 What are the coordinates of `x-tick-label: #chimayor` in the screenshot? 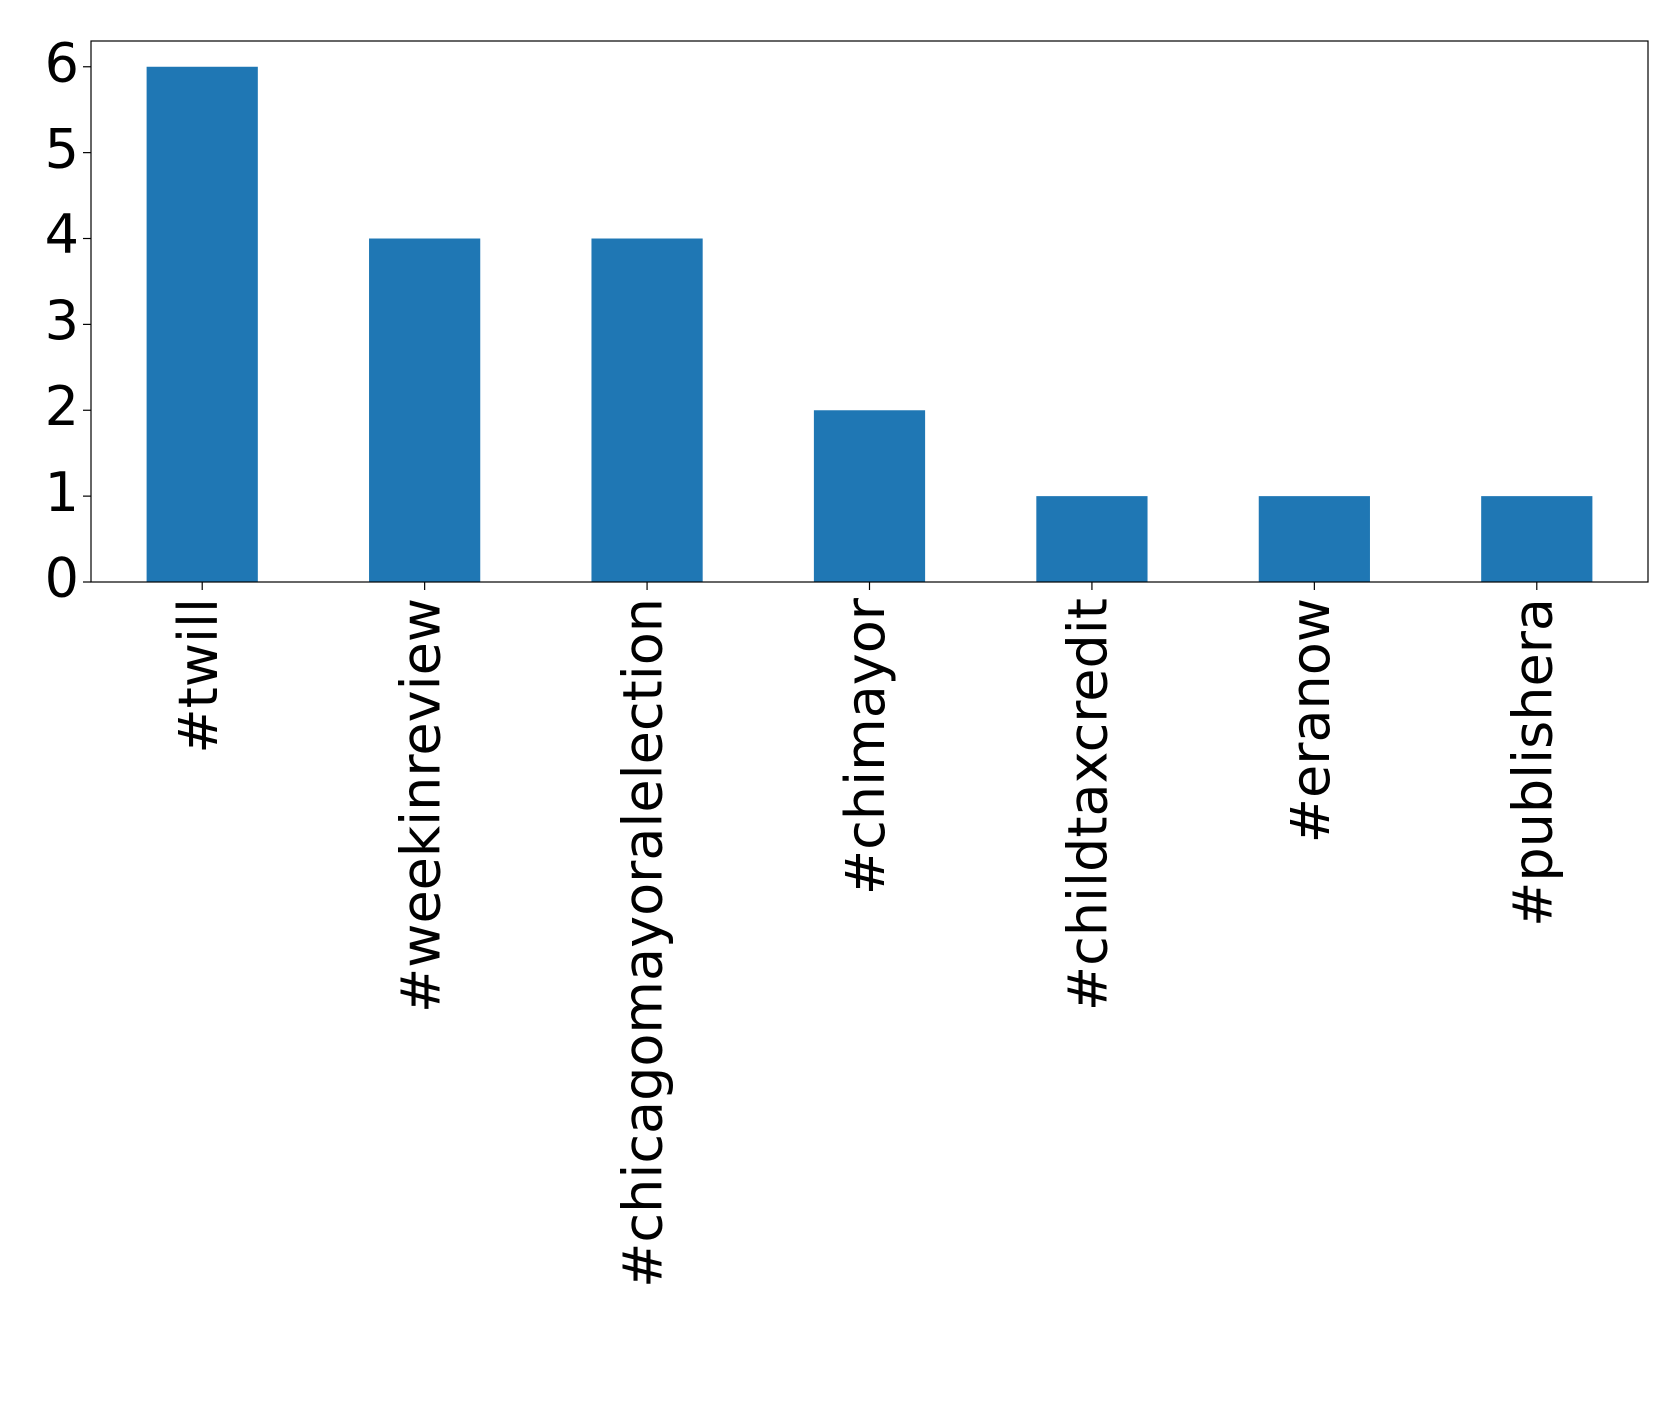 It's located at (865, 746).